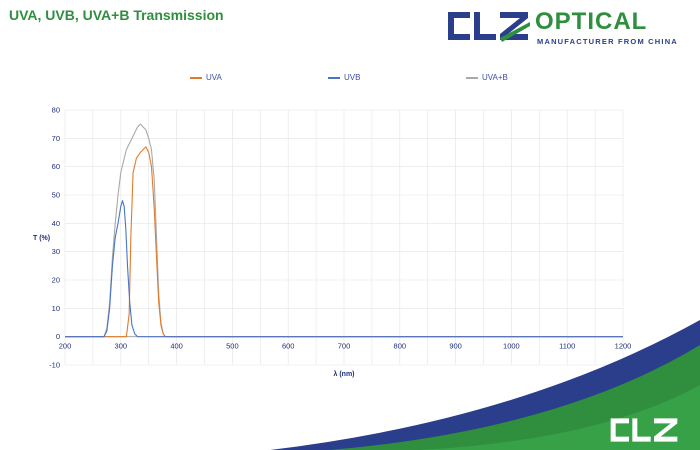  What do you see at coordinates (56, 166) in the screenshot?
I see `y-tick-label: 60` at bounding box center [56, 166].